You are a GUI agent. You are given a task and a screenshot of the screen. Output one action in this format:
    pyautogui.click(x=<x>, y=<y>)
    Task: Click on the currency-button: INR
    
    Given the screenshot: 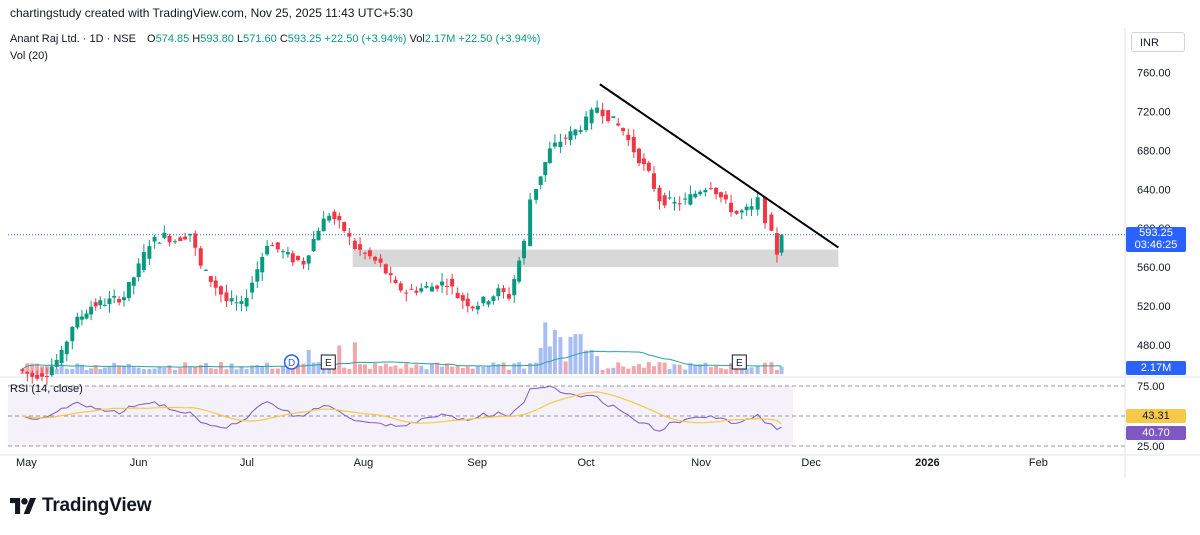 What is the action you would take?
    pyautogui.click(x=1158, y=42)
    